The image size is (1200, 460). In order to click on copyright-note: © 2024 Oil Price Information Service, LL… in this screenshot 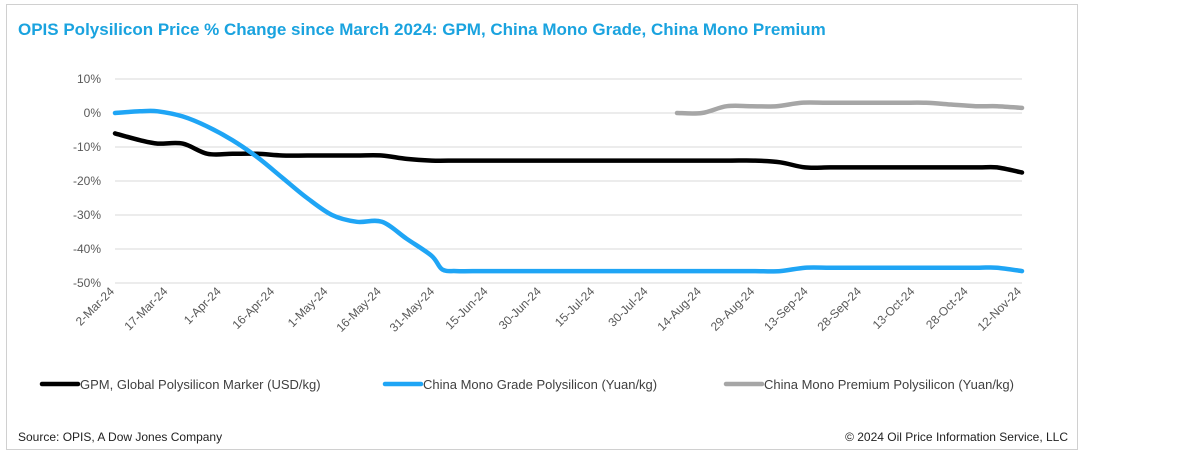, I will do `click(956, 437)`.